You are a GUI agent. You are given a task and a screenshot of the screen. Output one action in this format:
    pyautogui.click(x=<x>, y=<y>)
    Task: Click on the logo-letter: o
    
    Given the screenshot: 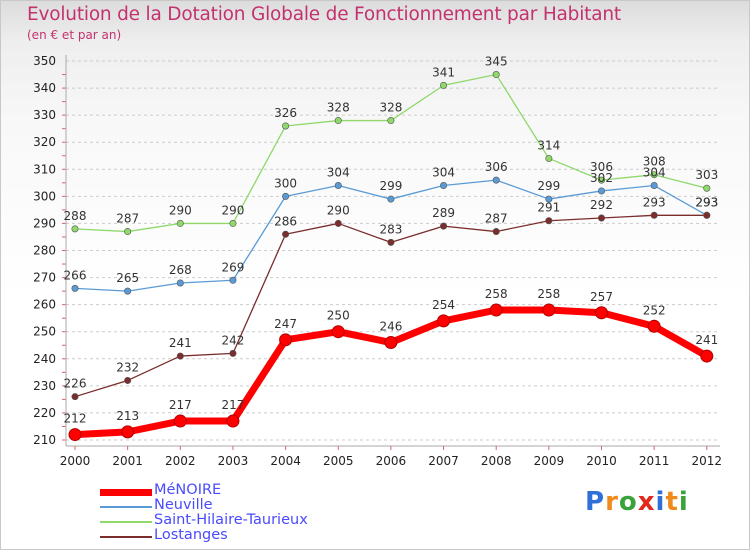 What is the action you would take?
    pyautogui.click(x=628, y=502)
    